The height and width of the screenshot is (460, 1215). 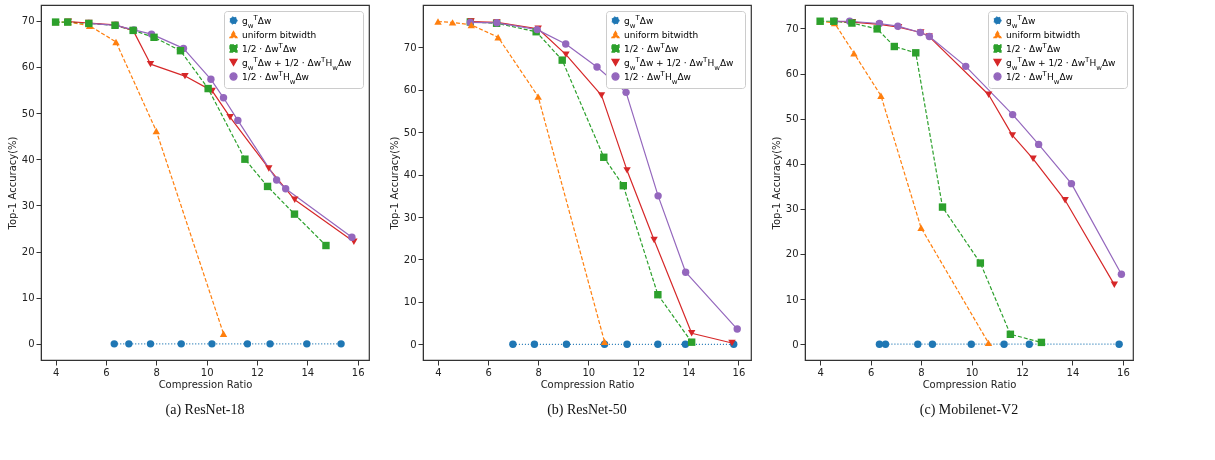 I want to click on text: (c) Mobilenet-V2, so click(x=969, y=410).